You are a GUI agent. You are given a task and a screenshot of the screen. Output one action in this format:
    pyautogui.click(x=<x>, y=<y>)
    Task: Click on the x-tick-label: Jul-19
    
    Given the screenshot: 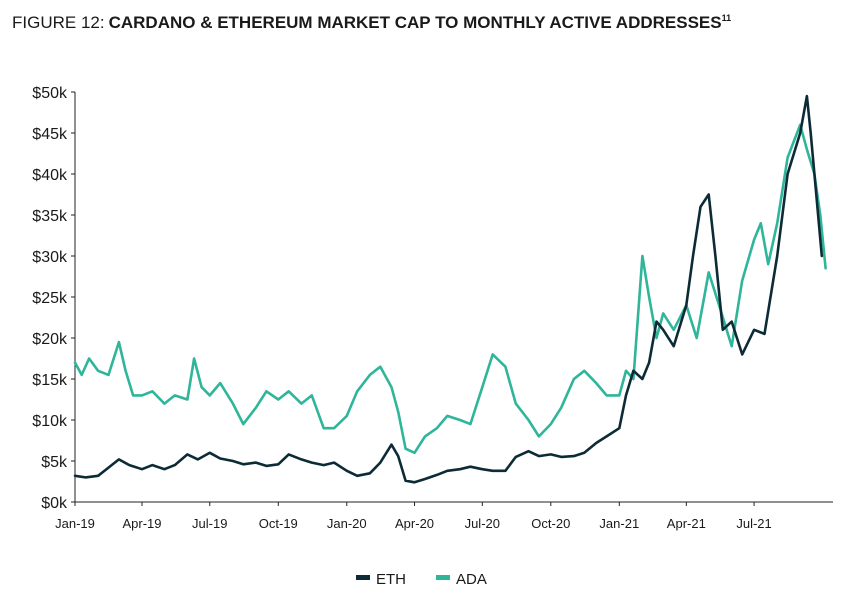 What is the action you would take?
    pyautogui.click(x=209, y=523)
    